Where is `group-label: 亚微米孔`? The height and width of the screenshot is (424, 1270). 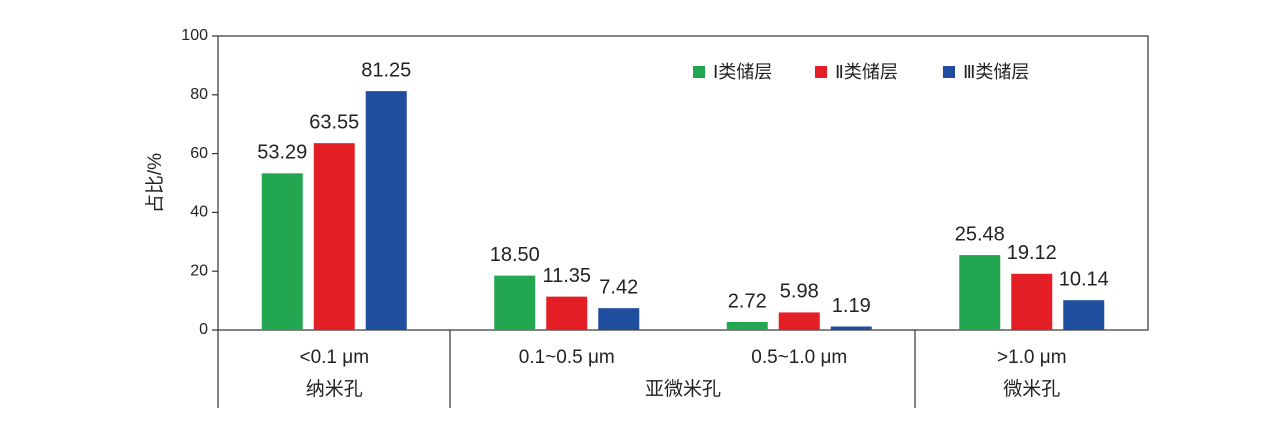 group-label: 亚微米孔 is located at coordinates (683, 389).